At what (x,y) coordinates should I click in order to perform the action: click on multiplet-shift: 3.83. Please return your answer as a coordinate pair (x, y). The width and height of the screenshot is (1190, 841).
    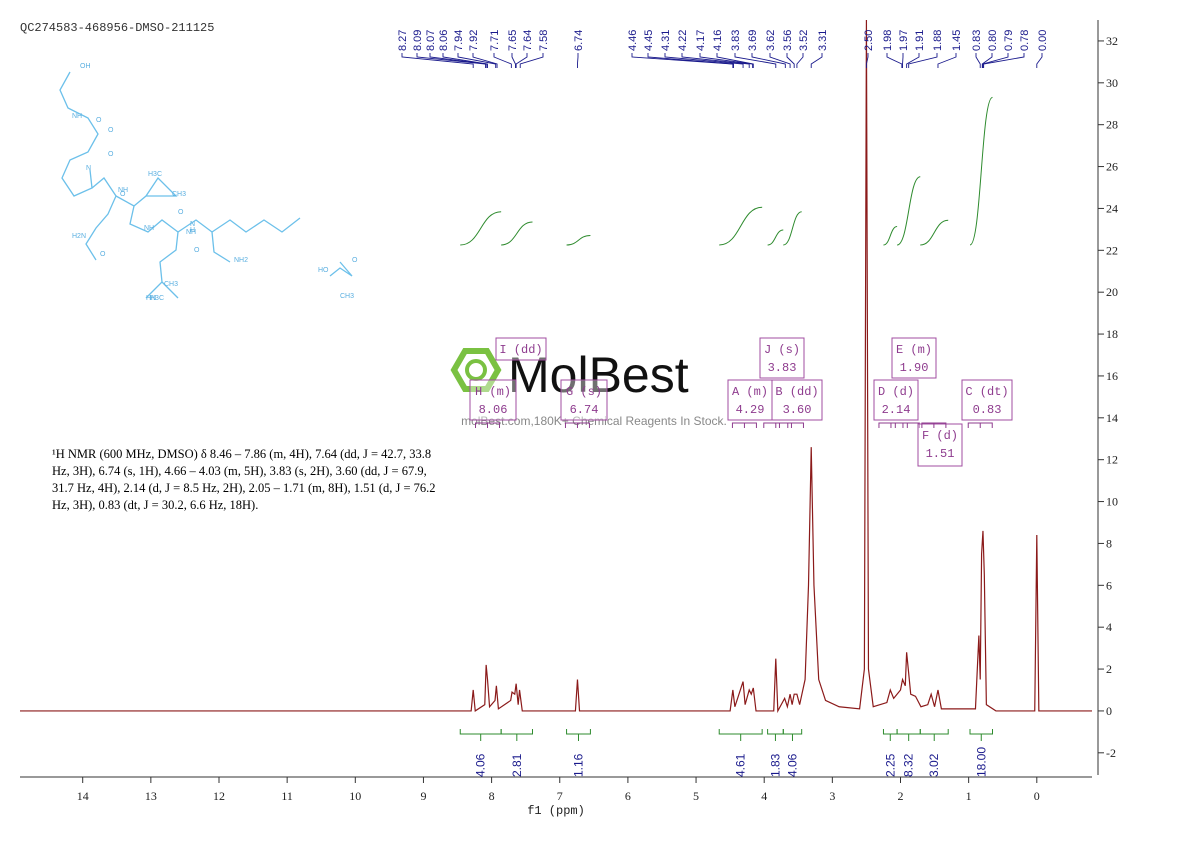
    Looking at the image, I should click on (782, 368).